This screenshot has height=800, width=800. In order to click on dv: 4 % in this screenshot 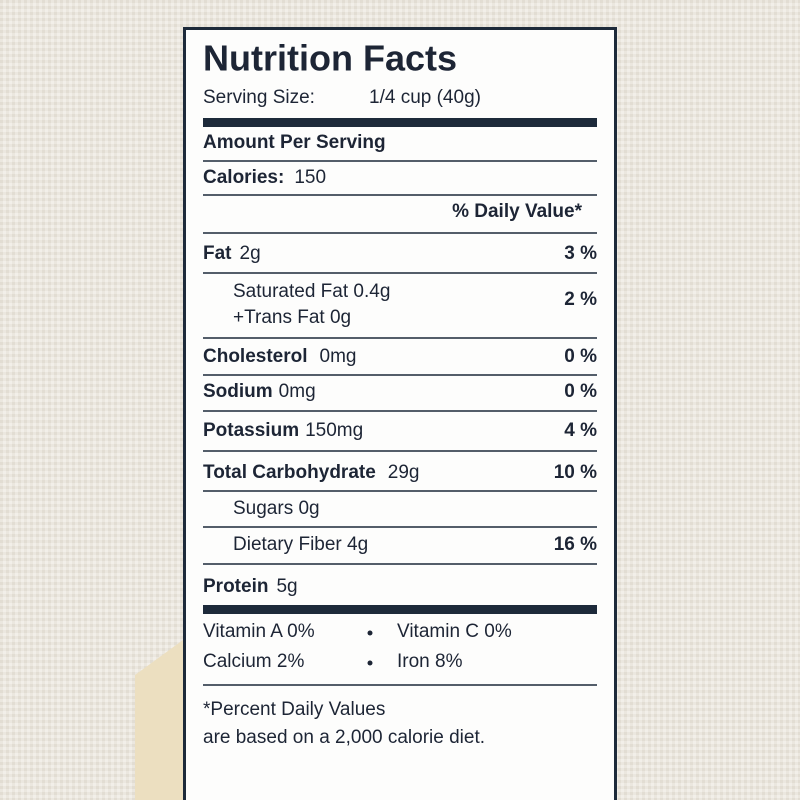, I will do `click(580, 430)`.